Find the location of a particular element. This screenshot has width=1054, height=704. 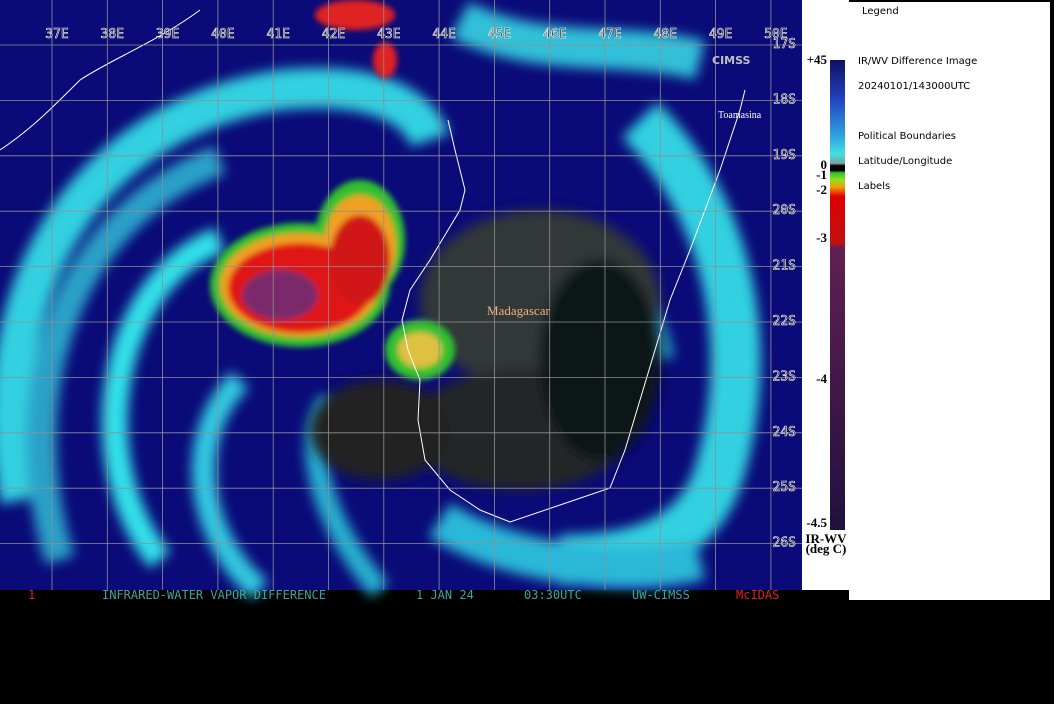

legend-item: Labels is located at coordinates (874, 186).